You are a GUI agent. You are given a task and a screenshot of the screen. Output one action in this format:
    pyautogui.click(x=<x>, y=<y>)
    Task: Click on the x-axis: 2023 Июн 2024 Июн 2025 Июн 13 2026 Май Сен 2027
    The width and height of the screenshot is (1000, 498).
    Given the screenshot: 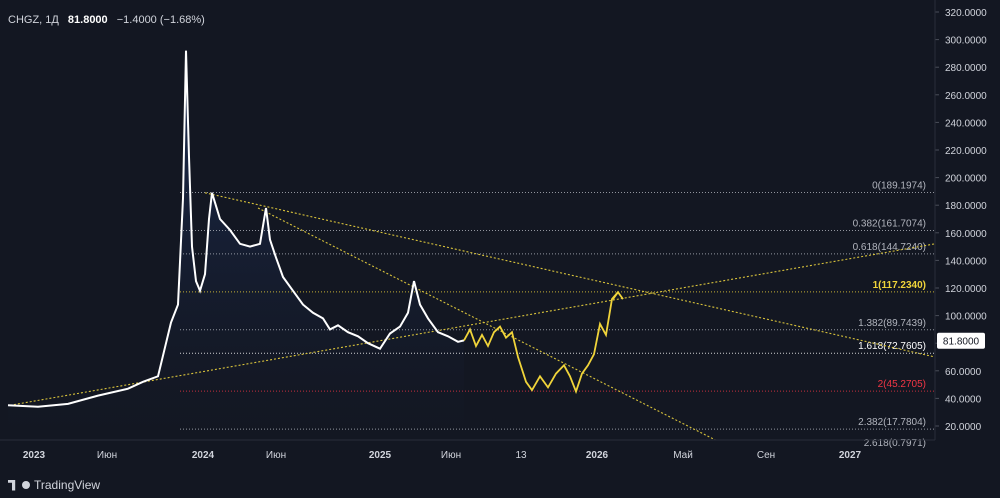 What is the action you would take?
    pyautogui.click(x=467, y=450)
    